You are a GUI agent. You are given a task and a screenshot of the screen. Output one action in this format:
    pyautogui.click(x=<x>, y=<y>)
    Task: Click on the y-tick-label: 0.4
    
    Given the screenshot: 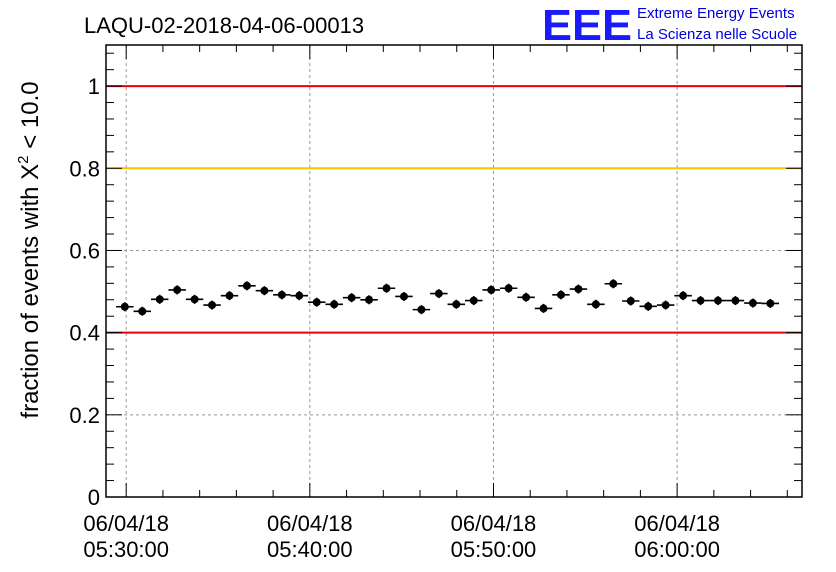 What is the action you would take?
    pyautogui.click(x=84, y=333)
    